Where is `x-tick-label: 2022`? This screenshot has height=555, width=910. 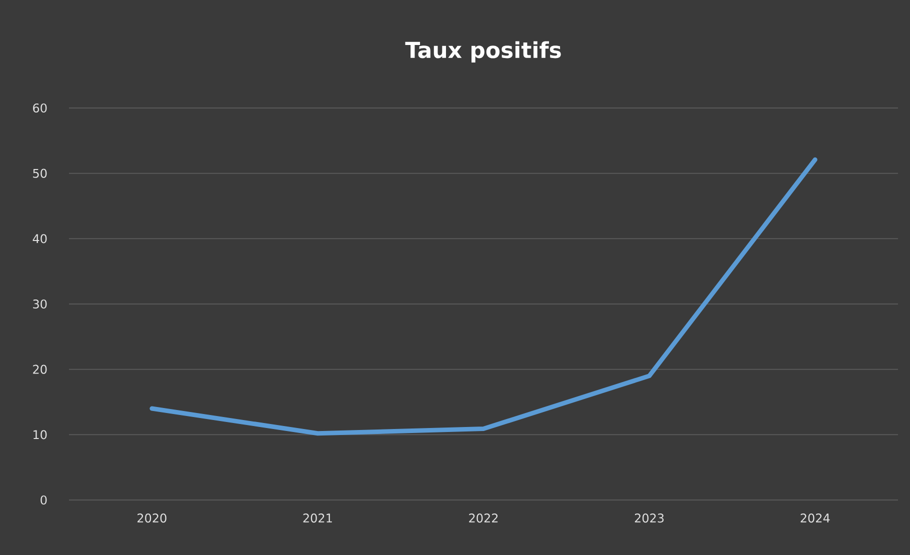 x-tick-label: 2022 is located at coordinates (483, 518).